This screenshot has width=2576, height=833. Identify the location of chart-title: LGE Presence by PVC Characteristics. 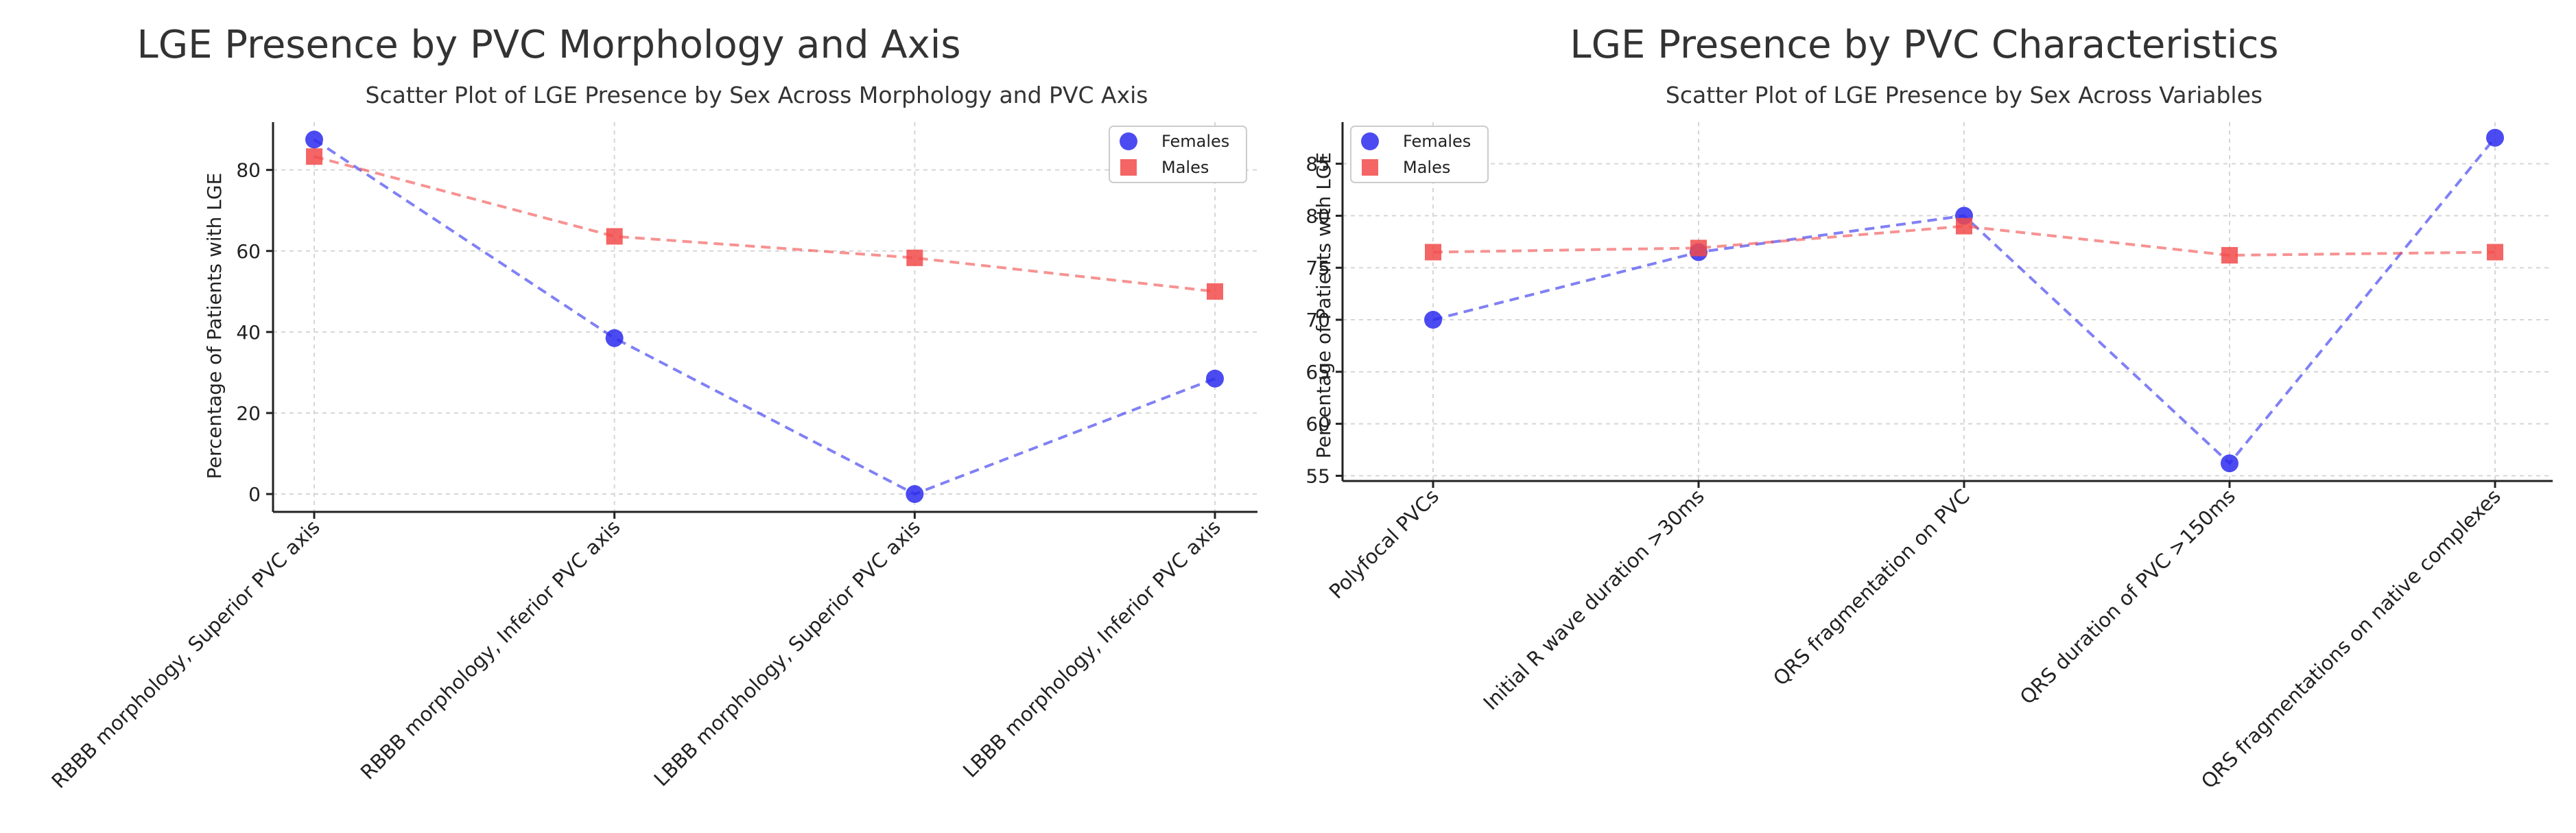
(1924, 45).